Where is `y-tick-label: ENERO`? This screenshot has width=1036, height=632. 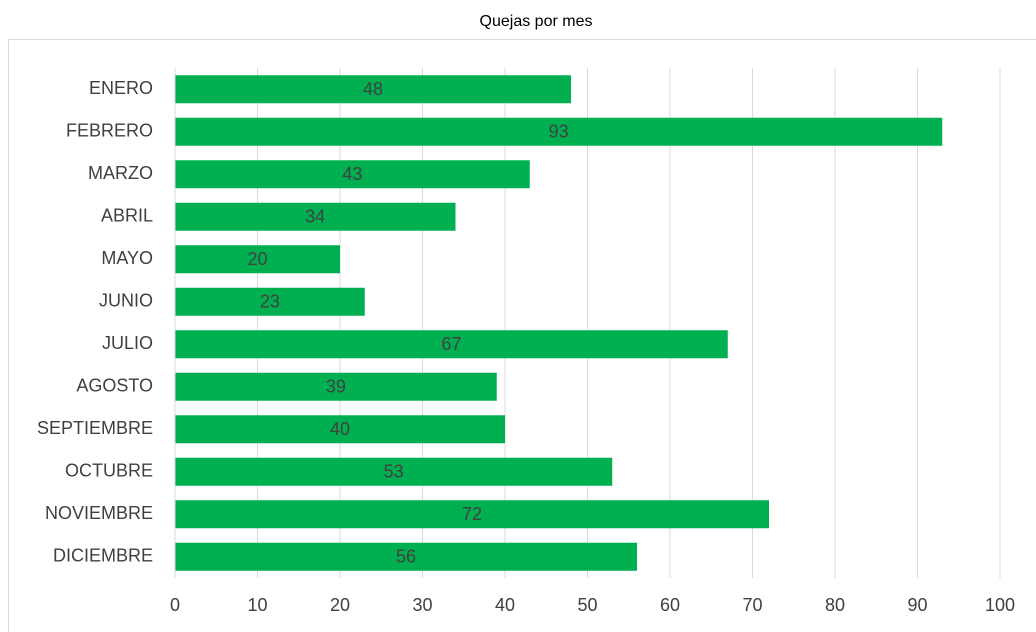 y-tick-label: ENERO is located at coordinates (121, 88).